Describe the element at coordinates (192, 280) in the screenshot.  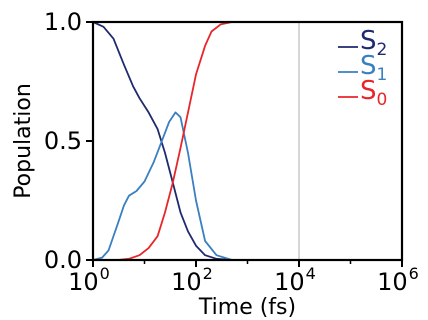
I see `x-tick-label: 10²` at that location.